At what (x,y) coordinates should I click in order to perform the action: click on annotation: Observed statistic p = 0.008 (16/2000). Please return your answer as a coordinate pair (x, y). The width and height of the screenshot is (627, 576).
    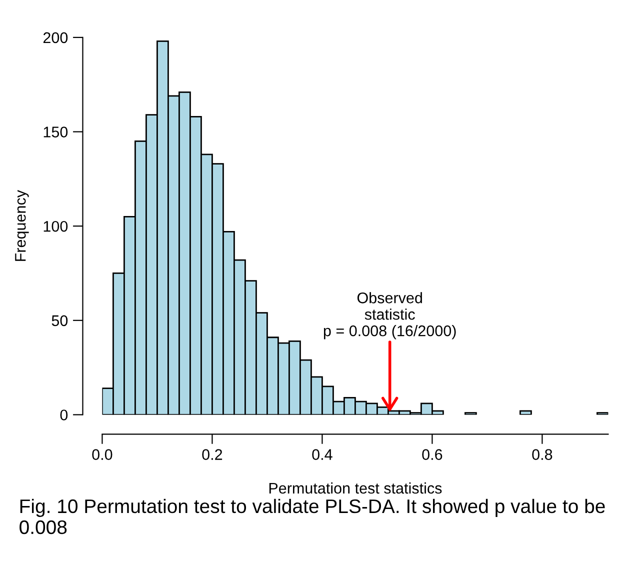
    Looking at the image, I should click on (390, 316).